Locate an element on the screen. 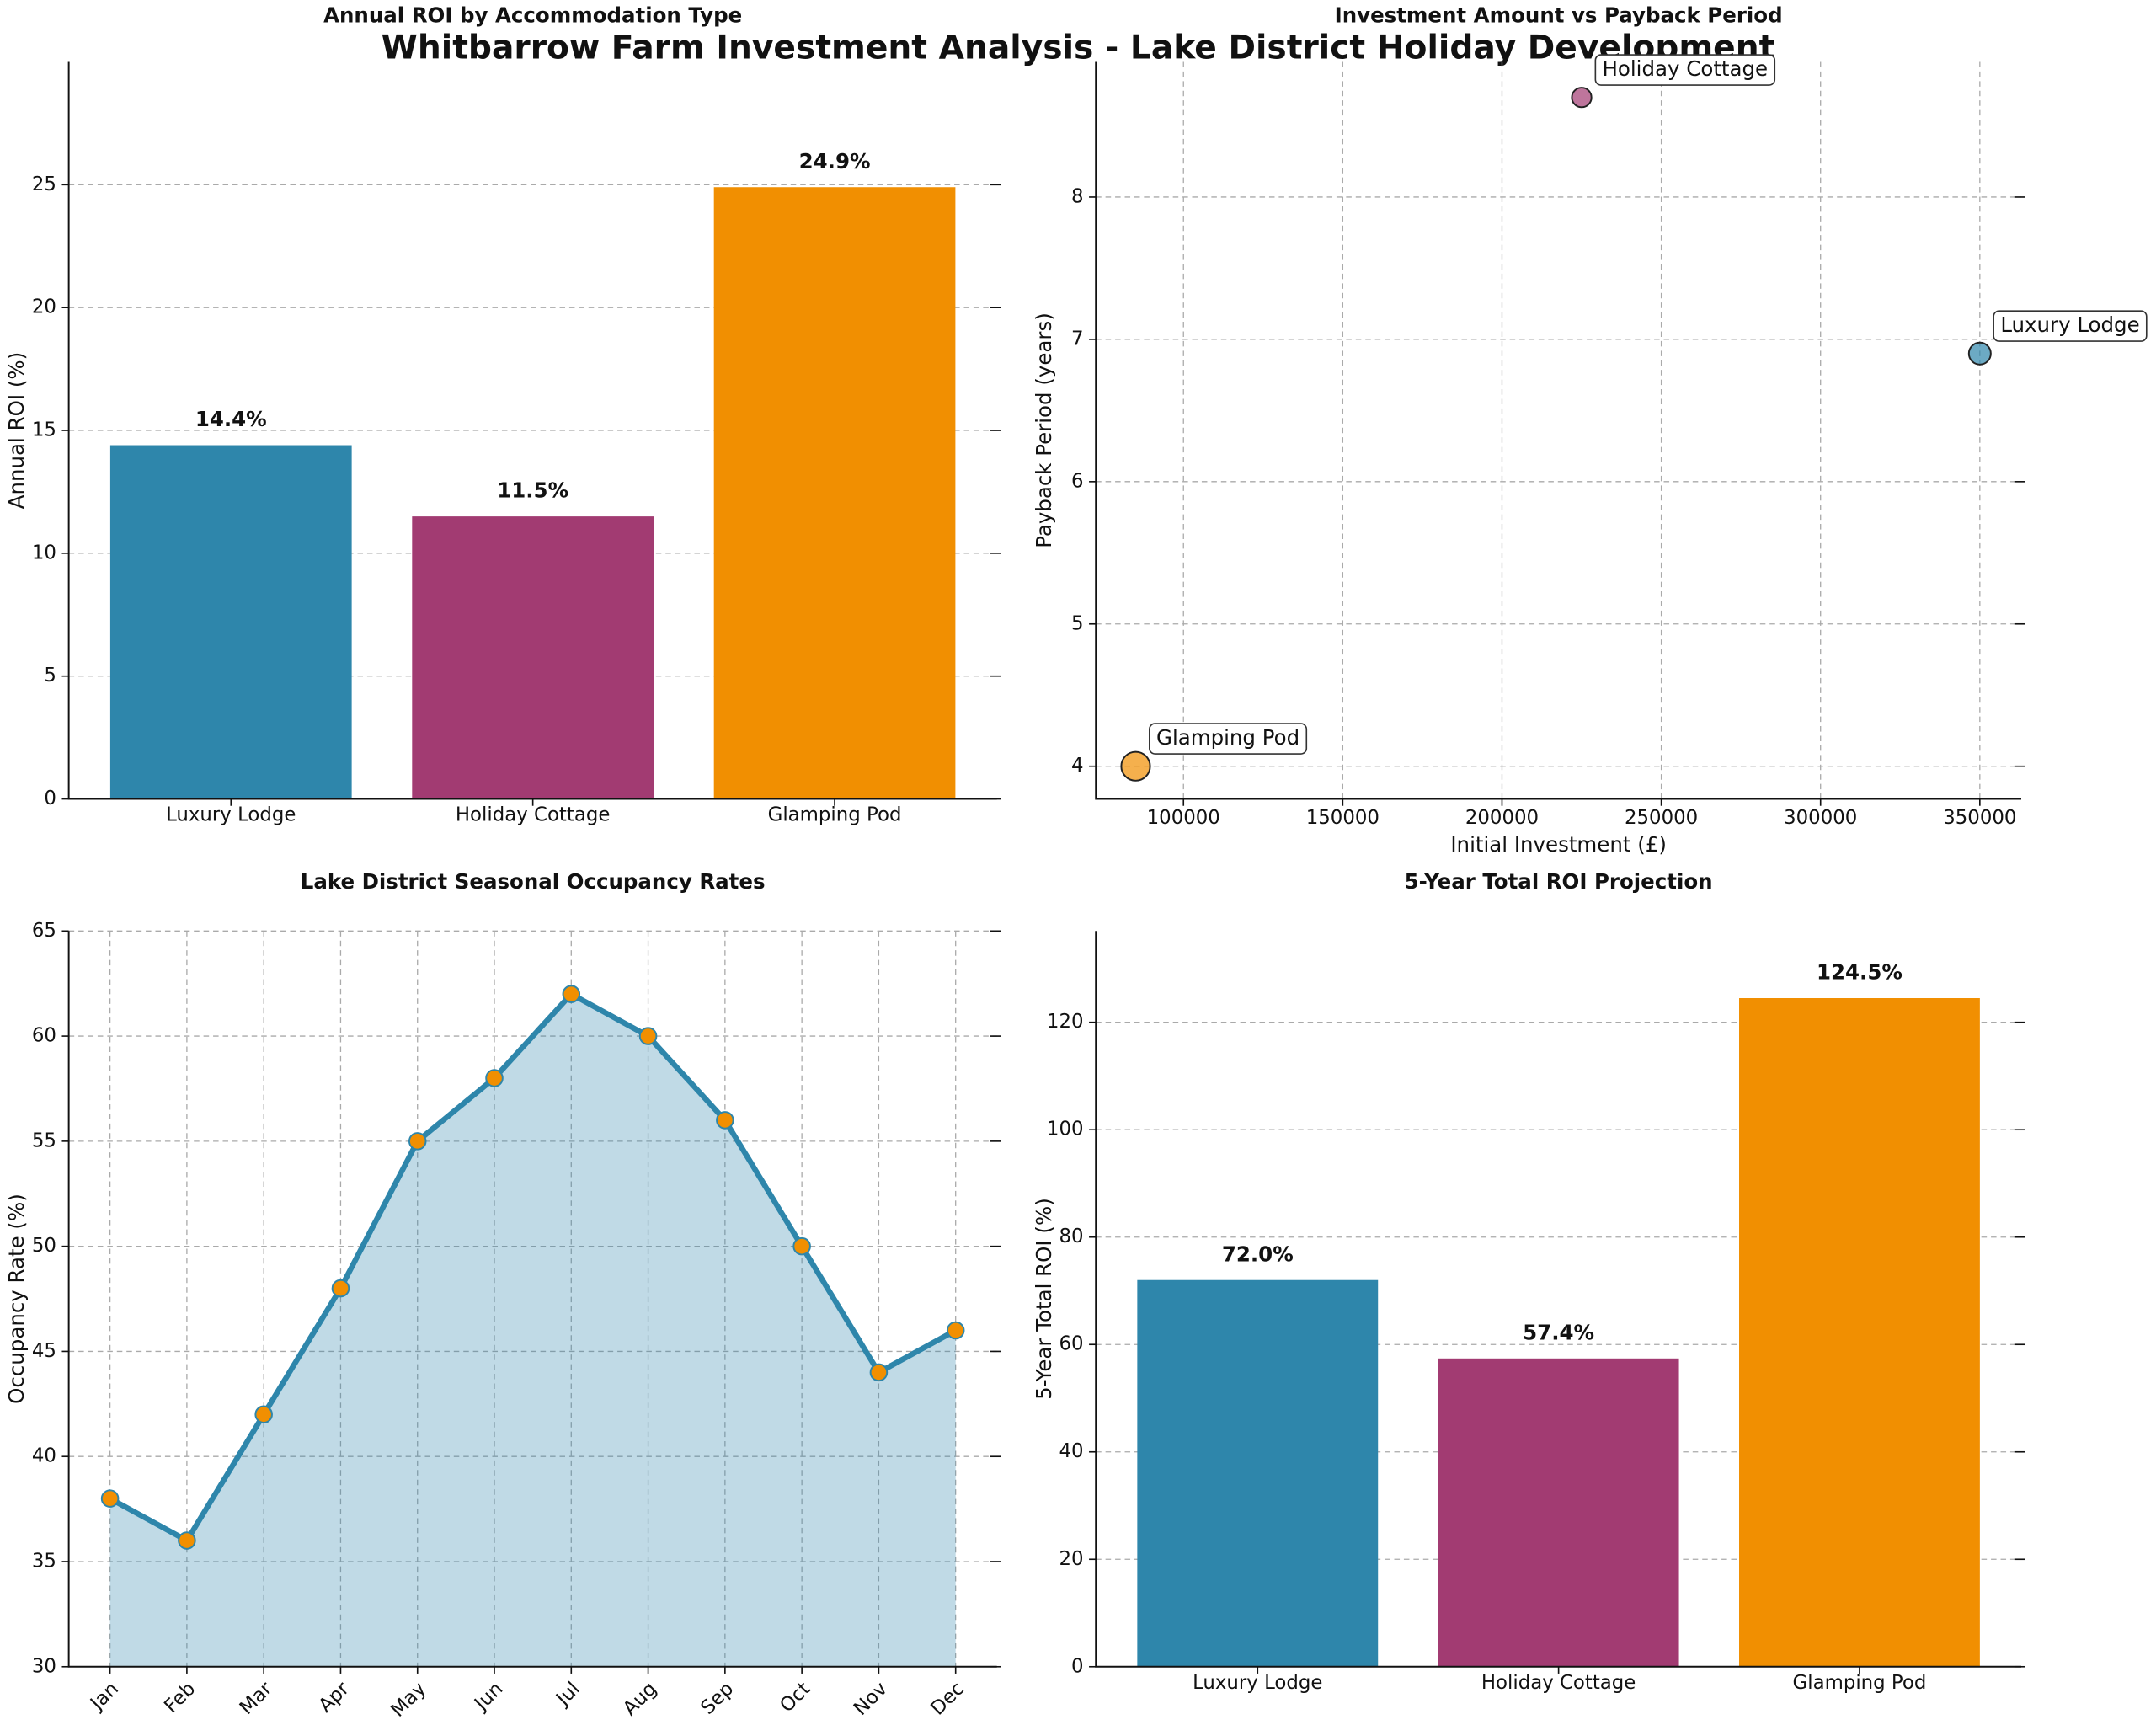  chart-title: Annual ROI by Accommodation Type is located at coordinates (532, 15).